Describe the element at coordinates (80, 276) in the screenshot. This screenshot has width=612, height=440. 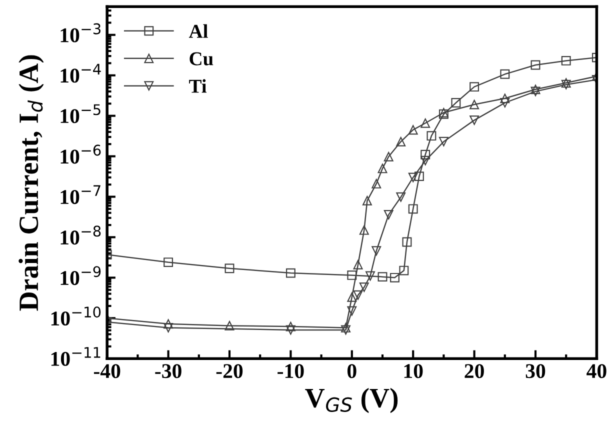
I see `y-tick-label: 10$^{−9}$` at that location.